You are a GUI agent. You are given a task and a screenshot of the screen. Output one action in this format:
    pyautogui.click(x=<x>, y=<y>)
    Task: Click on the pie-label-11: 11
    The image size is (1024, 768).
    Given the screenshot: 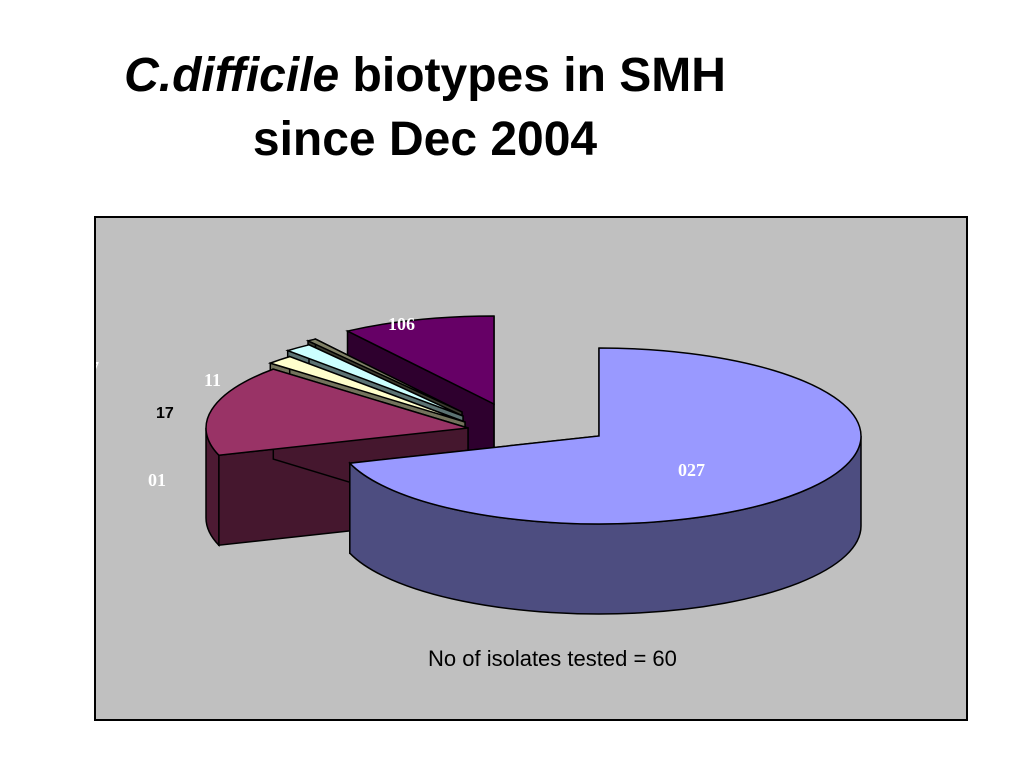 What is the action you would take?
    pyautogui.click(x=212, y=380)
    